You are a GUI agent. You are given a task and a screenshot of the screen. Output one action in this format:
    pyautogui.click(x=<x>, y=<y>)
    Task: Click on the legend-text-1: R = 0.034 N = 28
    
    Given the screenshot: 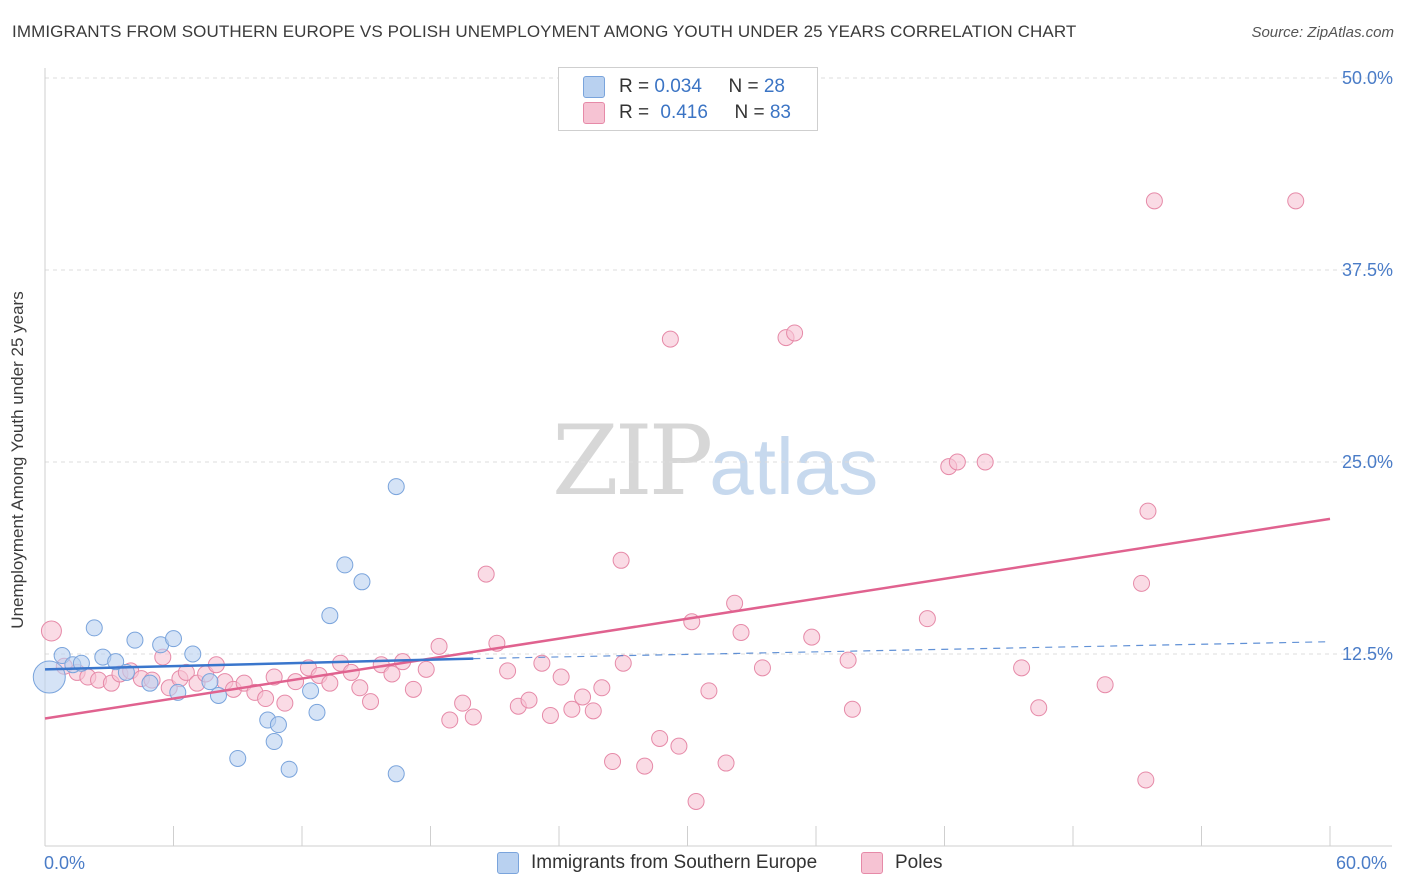 What is the action you would take?
    pyautogui.click(x=702, y=87)
    